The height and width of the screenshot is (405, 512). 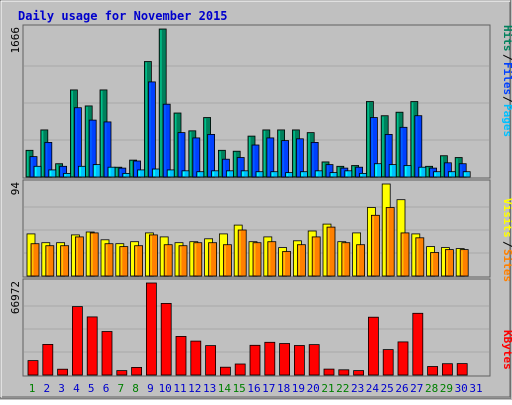 What do you see at coordinates (461, 388) in the screenshot?
I see `day-label-30: 30` at bounding box center [461, 388].